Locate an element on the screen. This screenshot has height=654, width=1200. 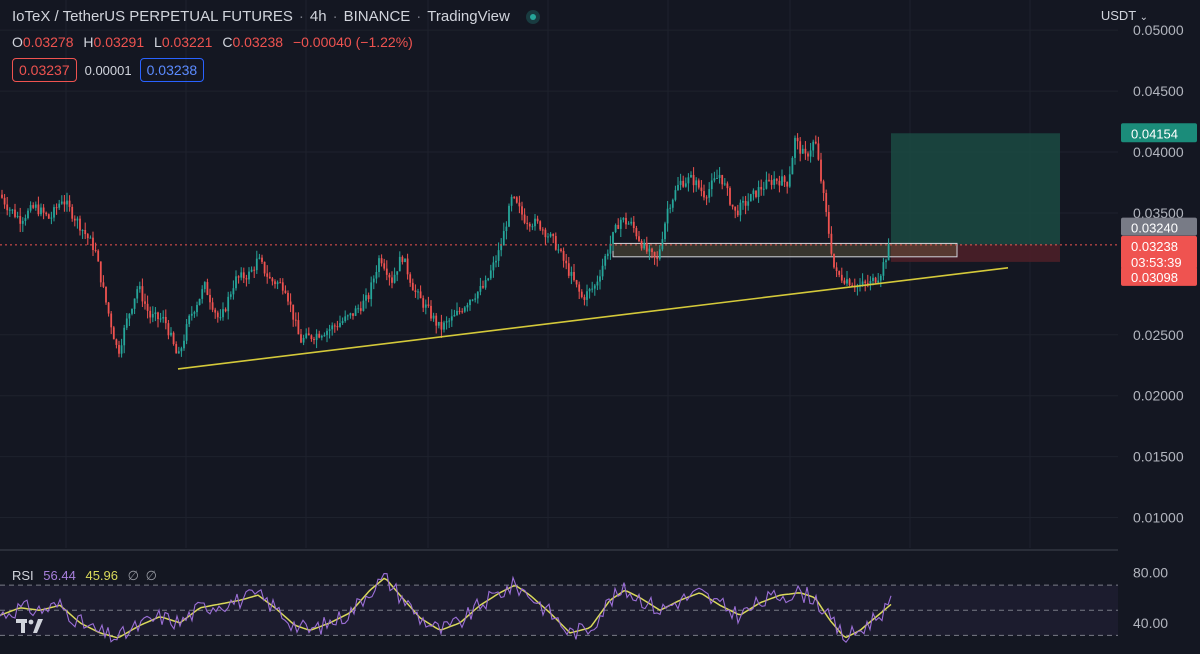
price-tick-label: 0.04500 is located at coordinates (1158, 91).